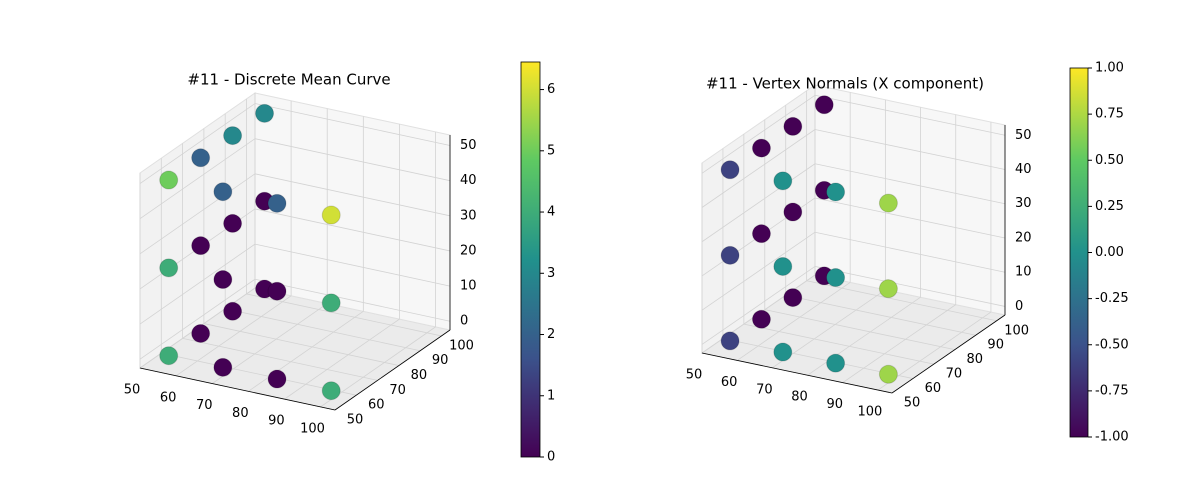 This screenshot has width=1189, height=498. What do you see at coordinates (1109, 252) in the screenshot?
I see `colorbar-tick-label: 0.00` at bounding box center [1109, 252].